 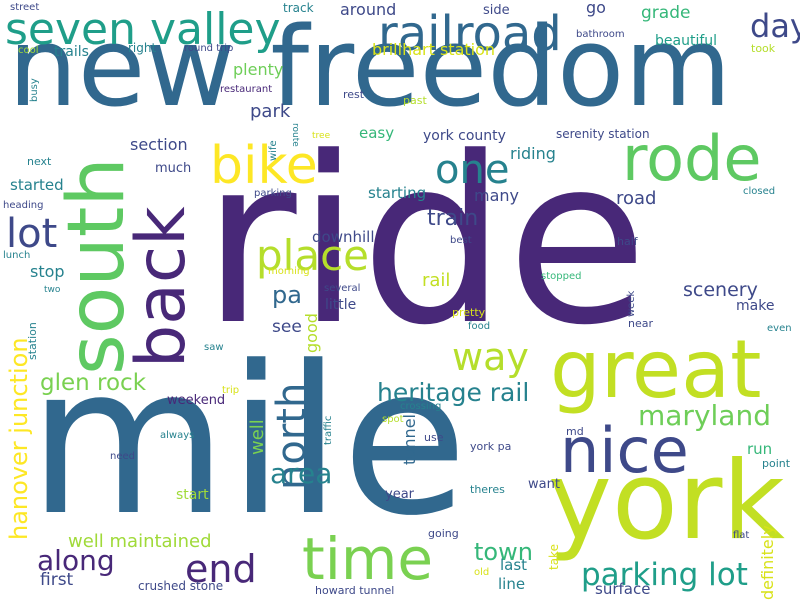 What do you see at coordinates (17, 255) in the screenshot?
I see `word-lunch: lunch` at bounding box center [17, 255].